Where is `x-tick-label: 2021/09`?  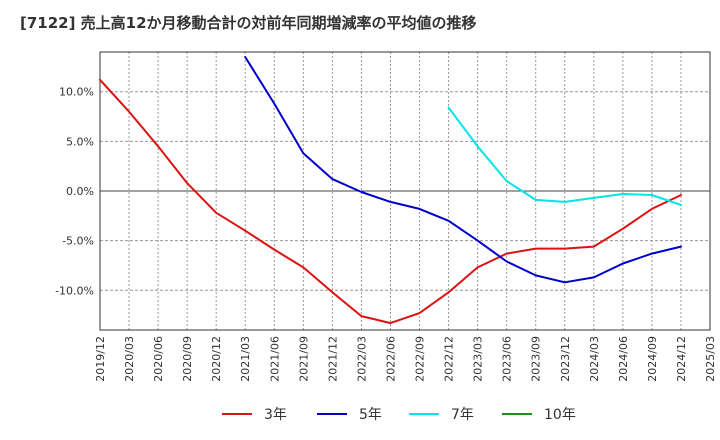 x-tick-label: 2021/09 is located at coordinates (303, 359).